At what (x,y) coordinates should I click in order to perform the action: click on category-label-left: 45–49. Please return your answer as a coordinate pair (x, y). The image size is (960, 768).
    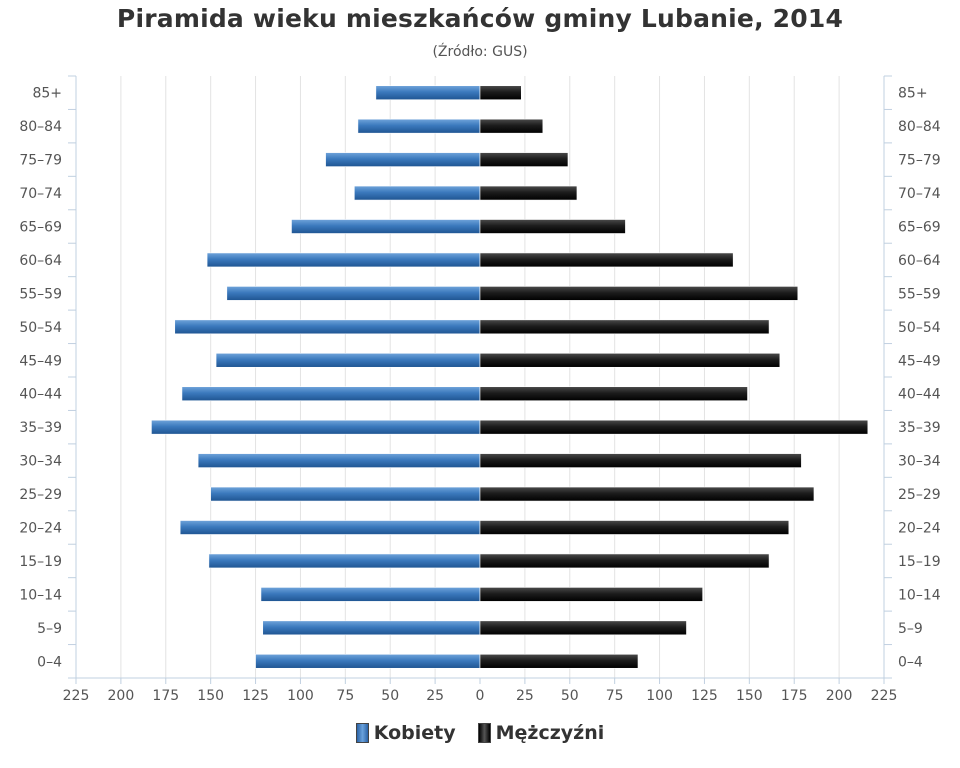
    Looking at the image, I should click on (40, 361).